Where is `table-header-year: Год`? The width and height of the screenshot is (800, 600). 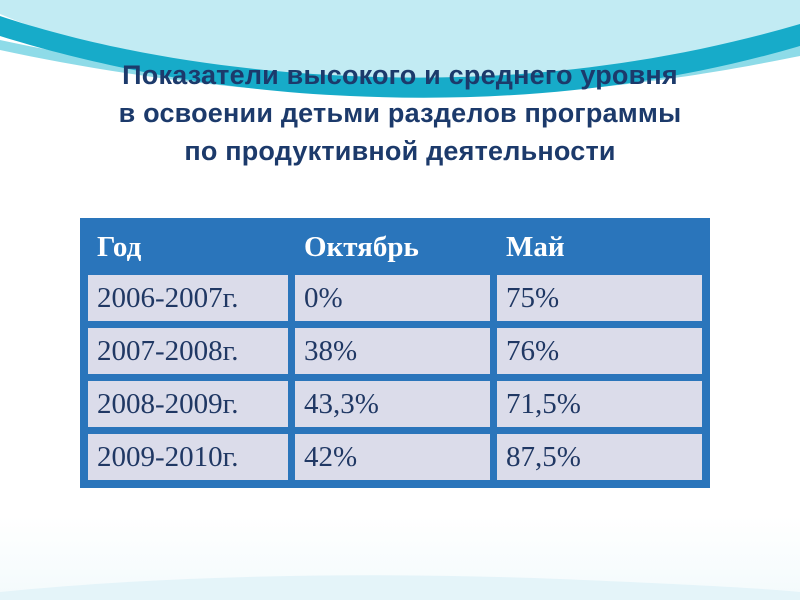 table-header-year: Год is located at coordinates (119, 246).